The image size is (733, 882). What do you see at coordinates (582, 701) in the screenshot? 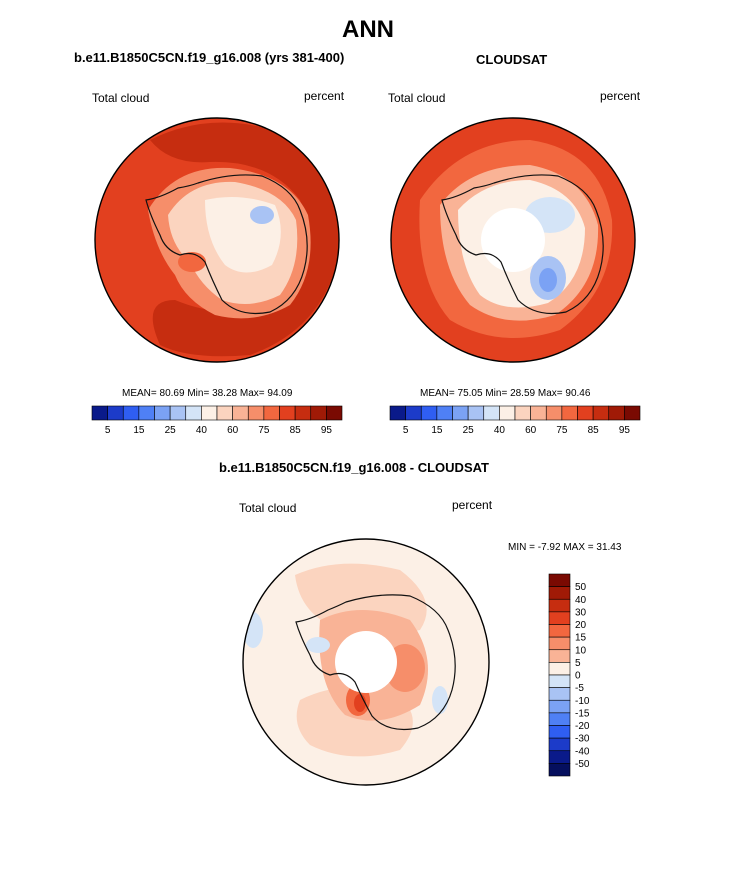
I see `diff-colorbar-tick-label: -10` at bounding box center [582, 701].